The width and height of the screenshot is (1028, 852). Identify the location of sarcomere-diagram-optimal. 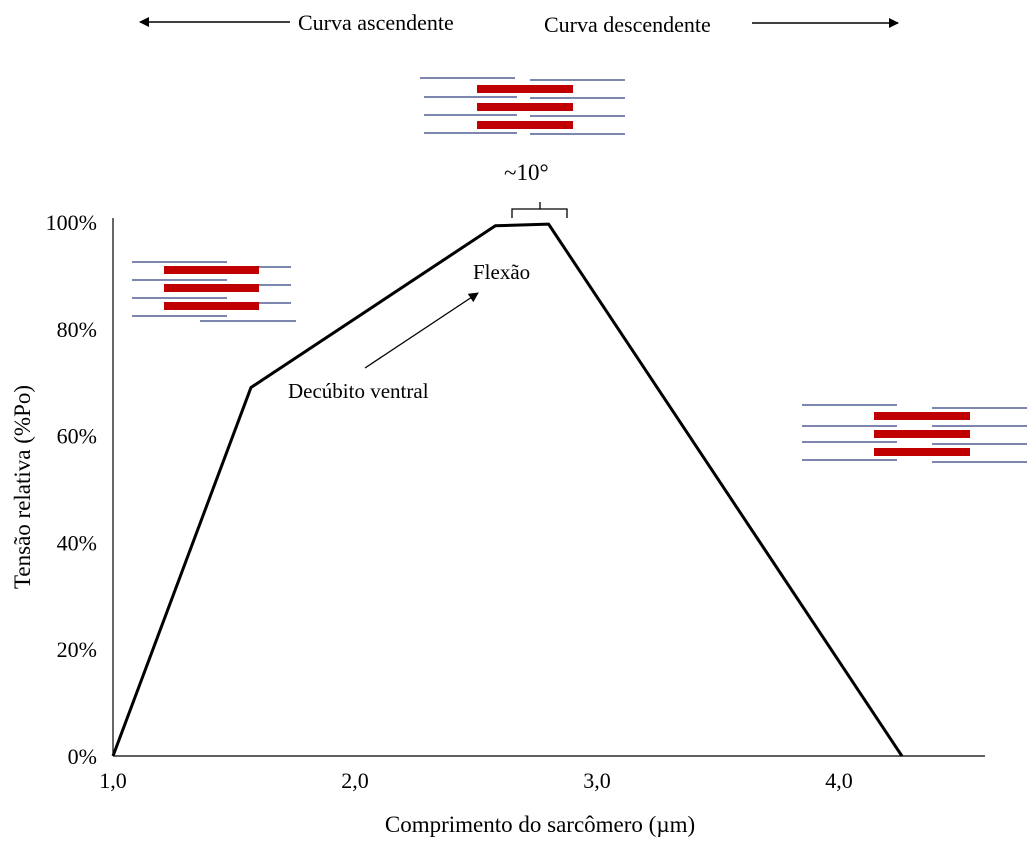
(522, 106).